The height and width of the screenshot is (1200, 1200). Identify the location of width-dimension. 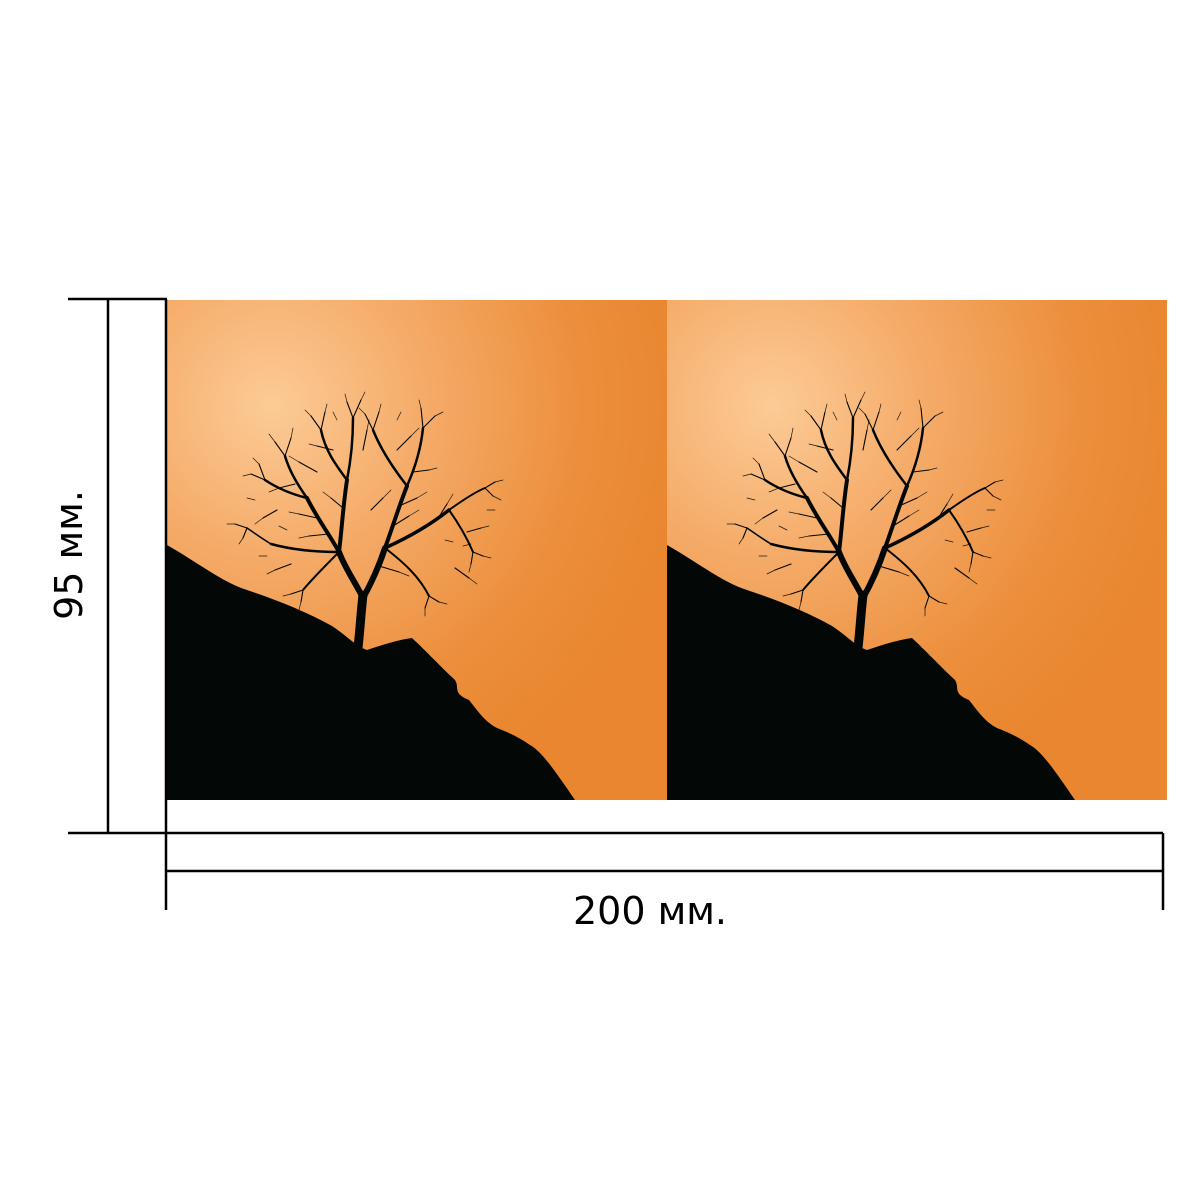
(664, 870).